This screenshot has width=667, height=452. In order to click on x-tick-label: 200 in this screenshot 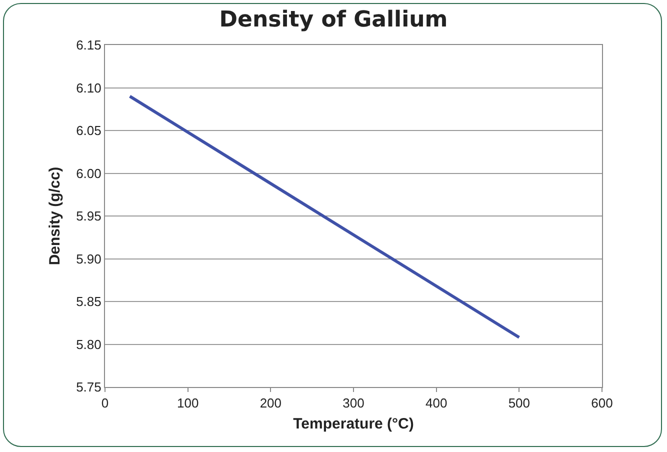, I will do `click(271, 403)`.